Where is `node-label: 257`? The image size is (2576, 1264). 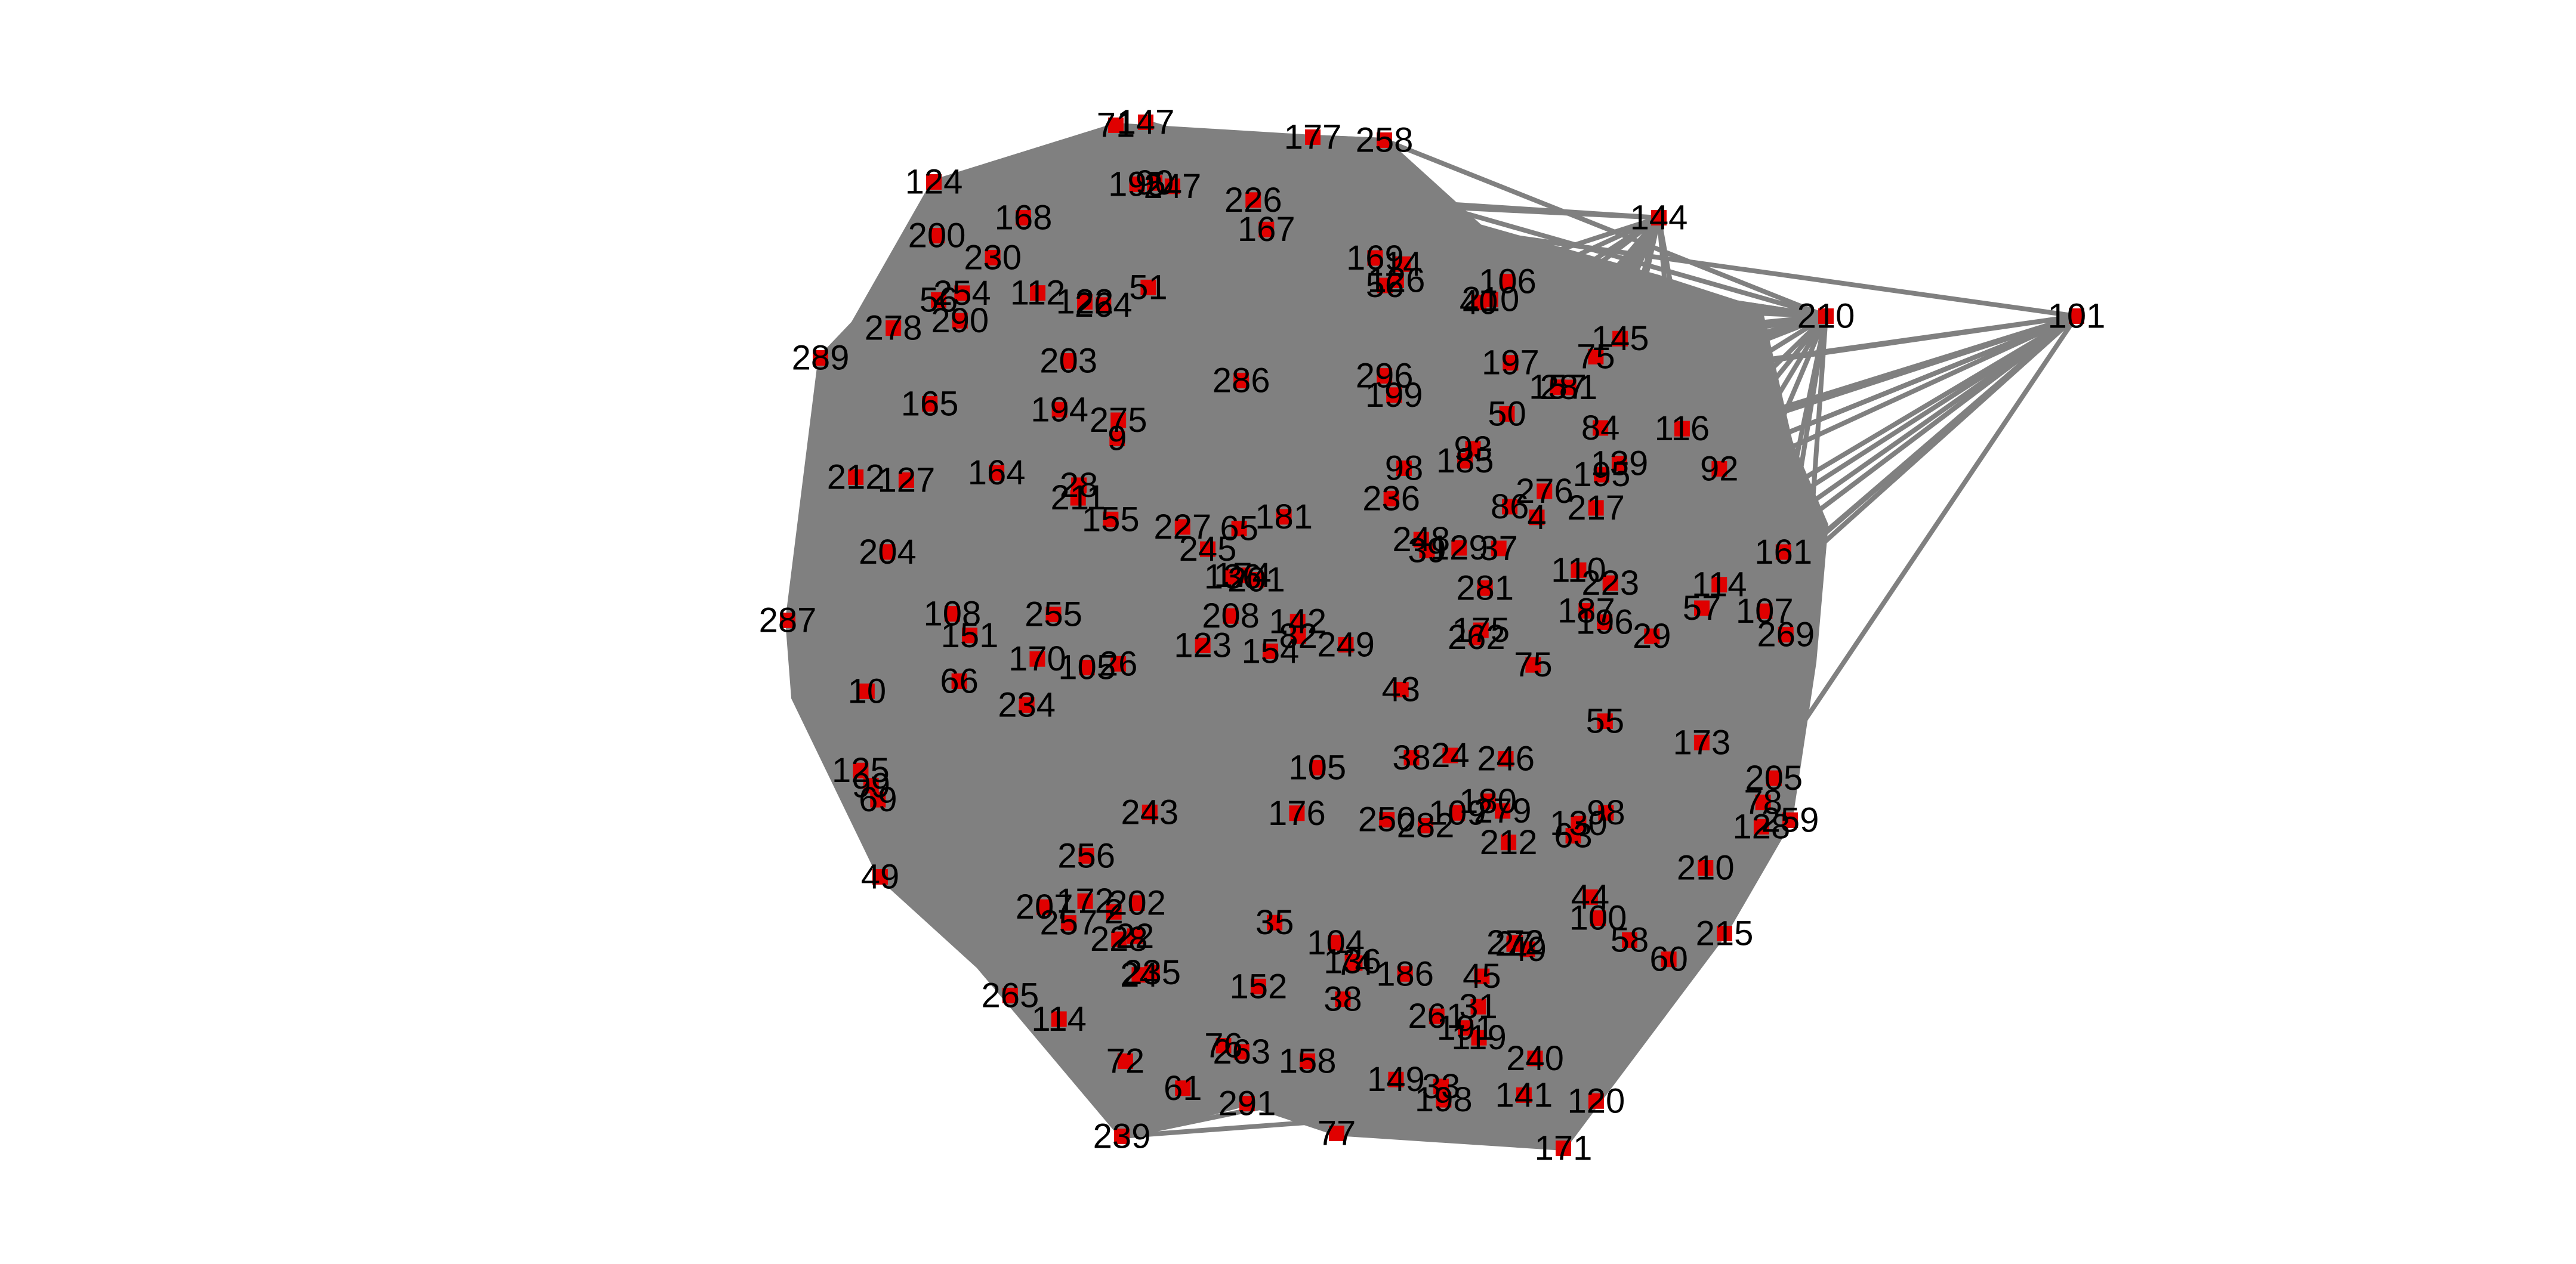 node-label: 257 is located at coordinates (1068, 923).